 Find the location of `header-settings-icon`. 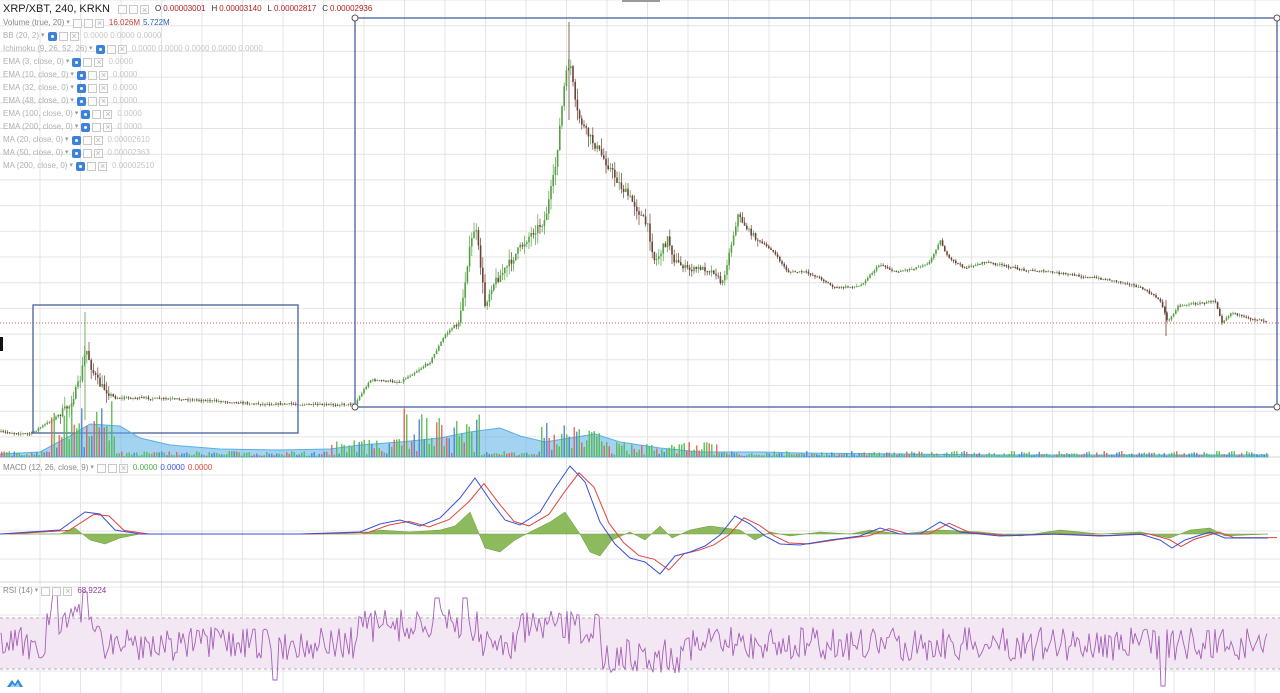

header-settings-icon is located at coordinates (133, 9).